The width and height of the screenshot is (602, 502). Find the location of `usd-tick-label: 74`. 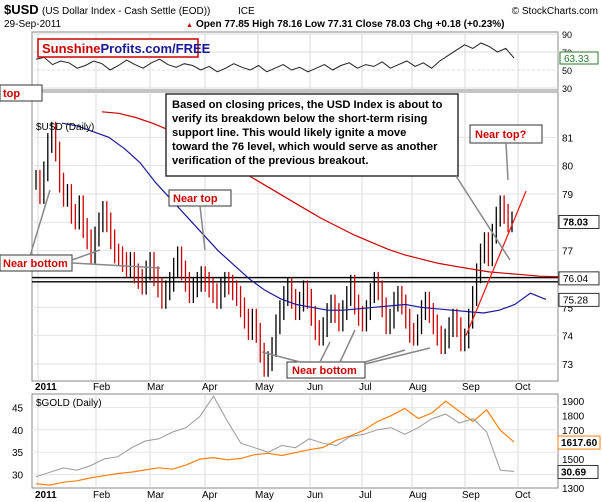

usd-tick-label: 74 is located at coordinates (568, 337).